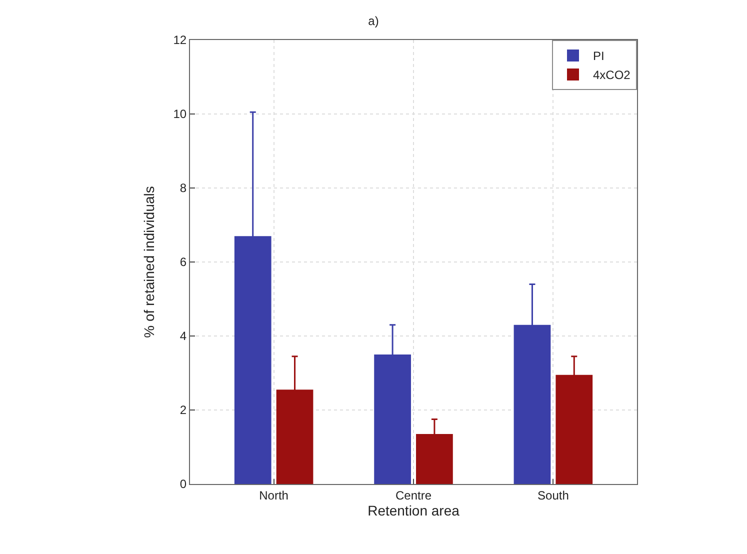  I want to click on y-tick-label: 4, so click(183, 336).